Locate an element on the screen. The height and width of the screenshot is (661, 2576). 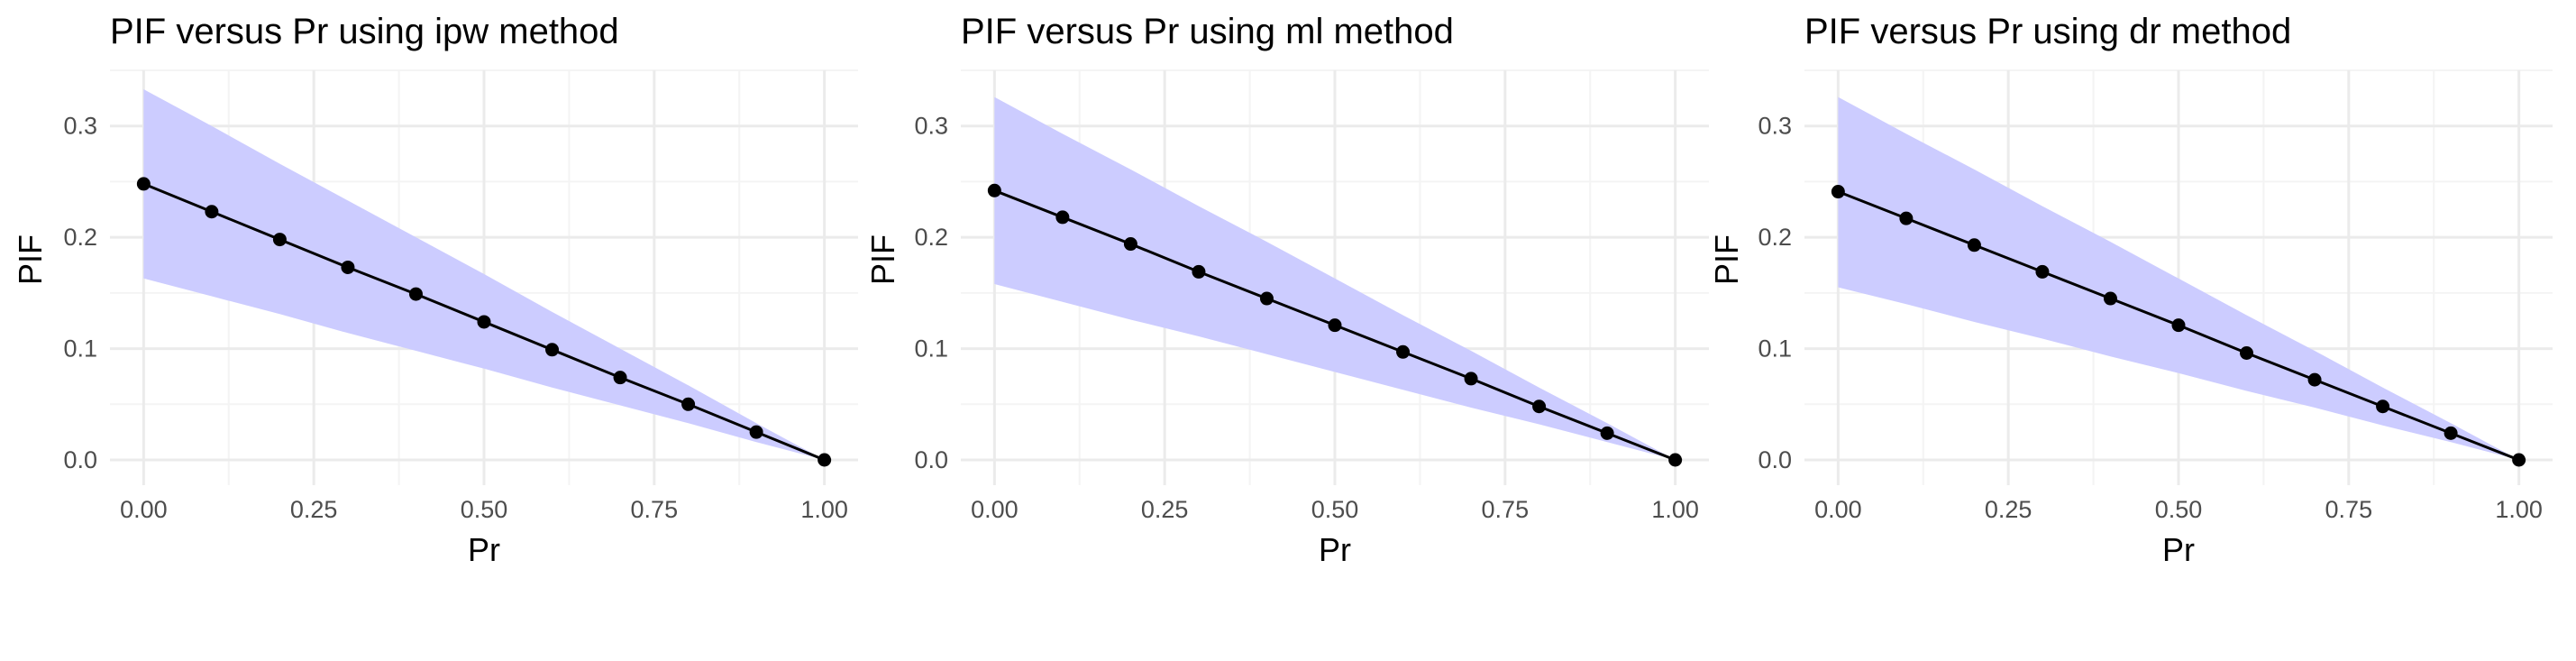
chart-title: PIF versus Pr using dr method is located at coordinates (2047, 32).